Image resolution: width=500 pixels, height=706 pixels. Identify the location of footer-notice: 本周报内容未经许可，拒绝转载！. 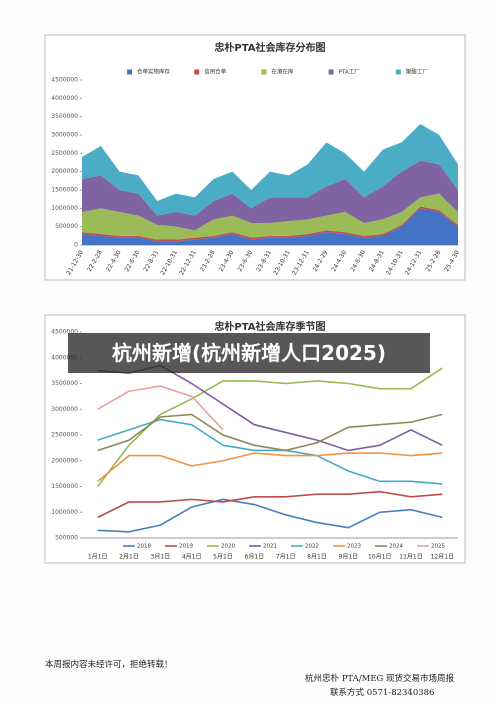
(109, 665).